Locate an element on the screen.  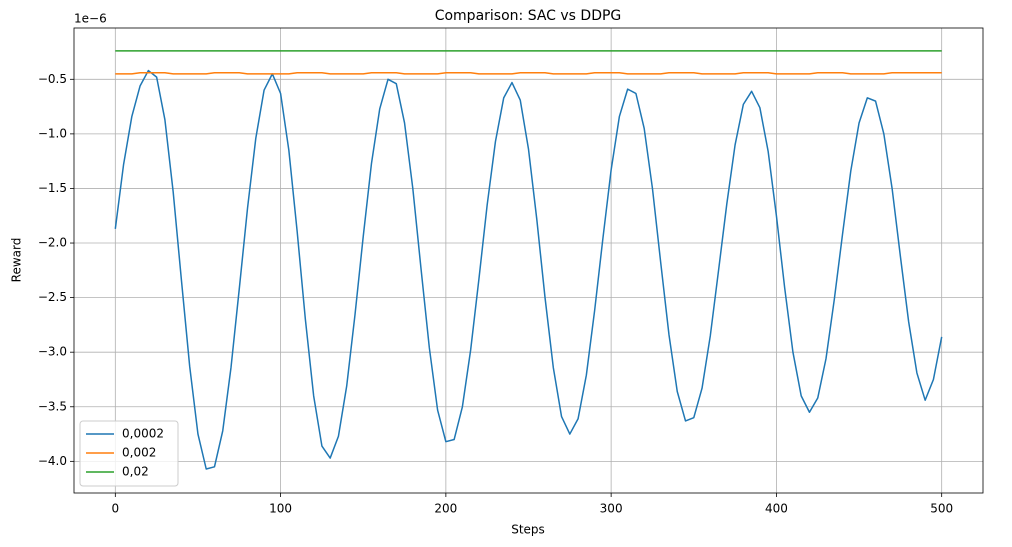
x-tick-label: 500 is located at coordinates (941, 509).